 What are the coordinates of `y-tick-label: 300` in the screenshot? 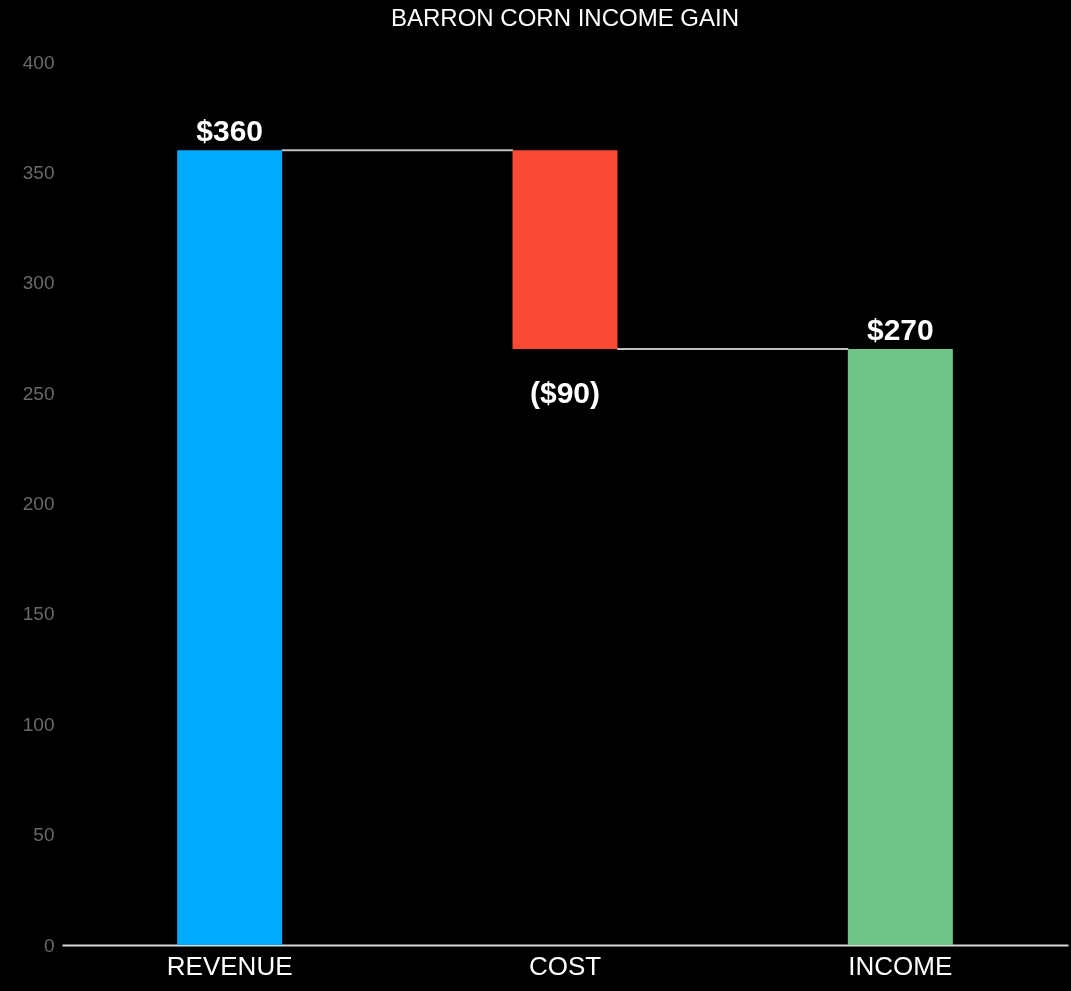 It's located at (38, 283).